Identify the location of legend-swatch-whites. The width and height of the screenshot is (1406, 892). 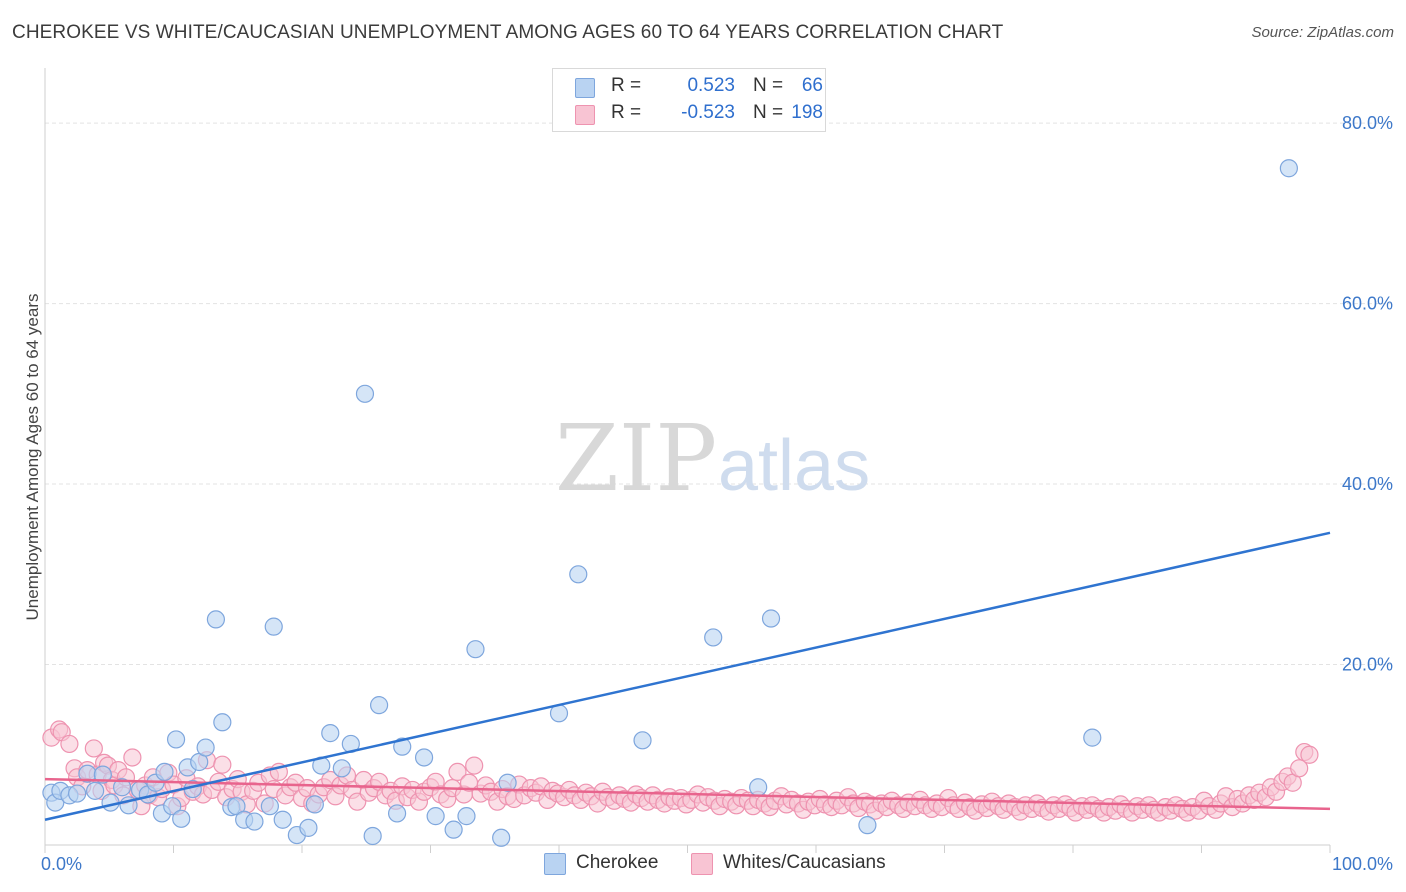
(585, 115).